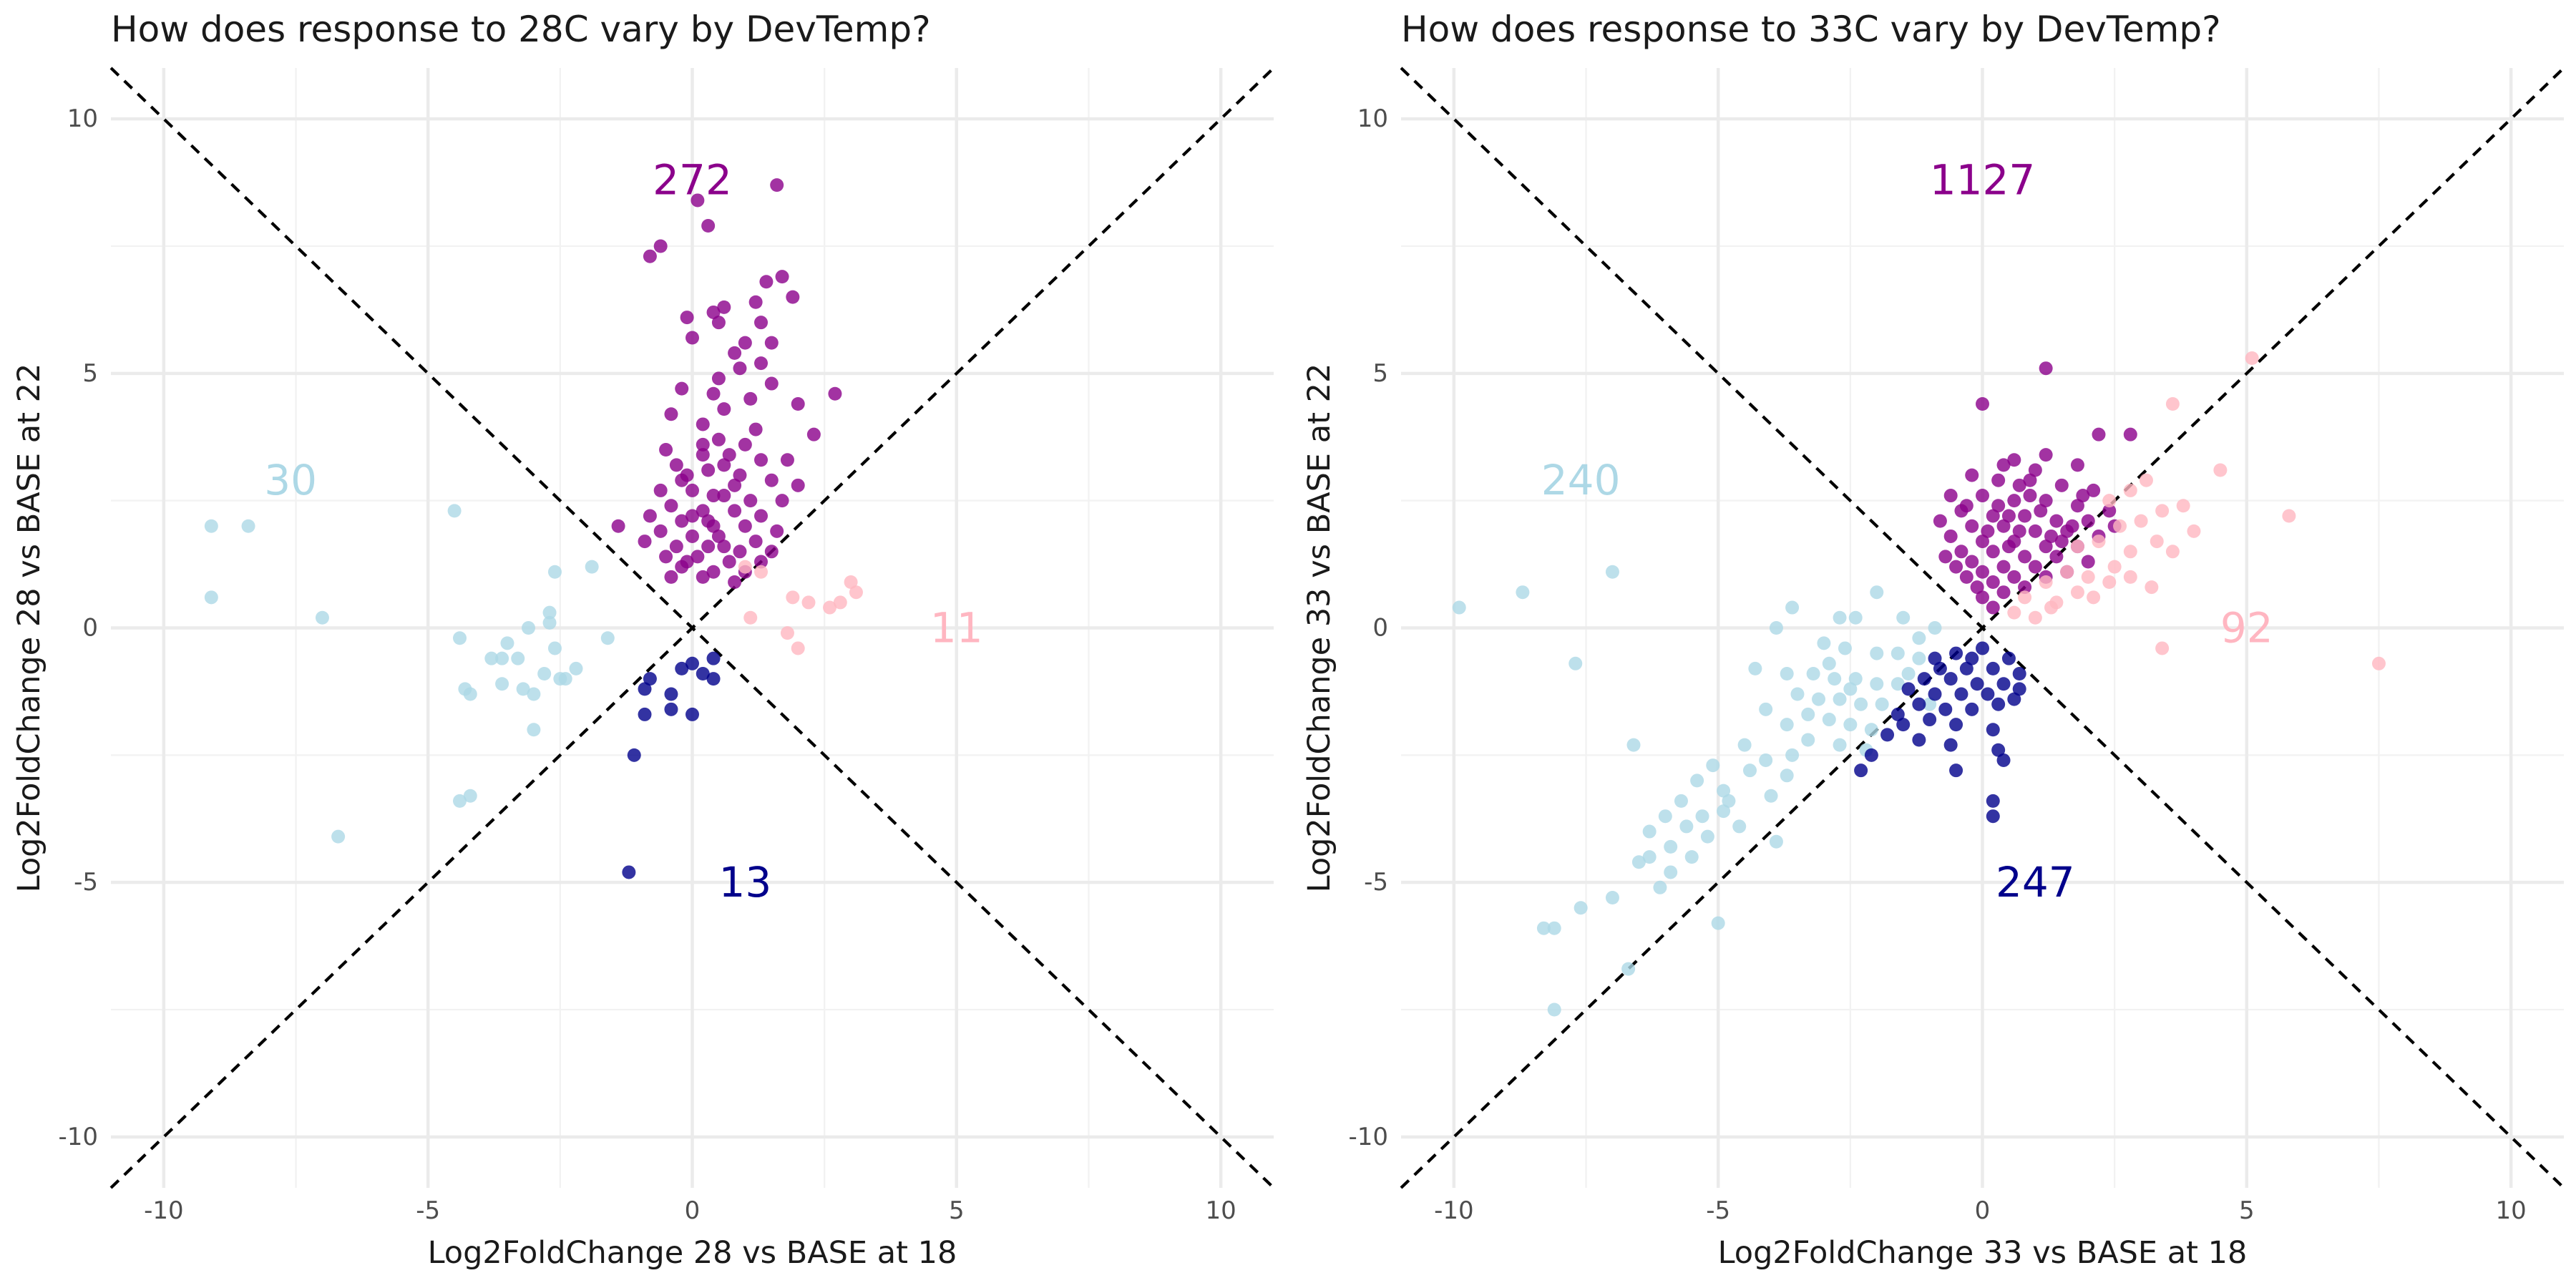  I want to click on scatter-points, so click(533, 528).